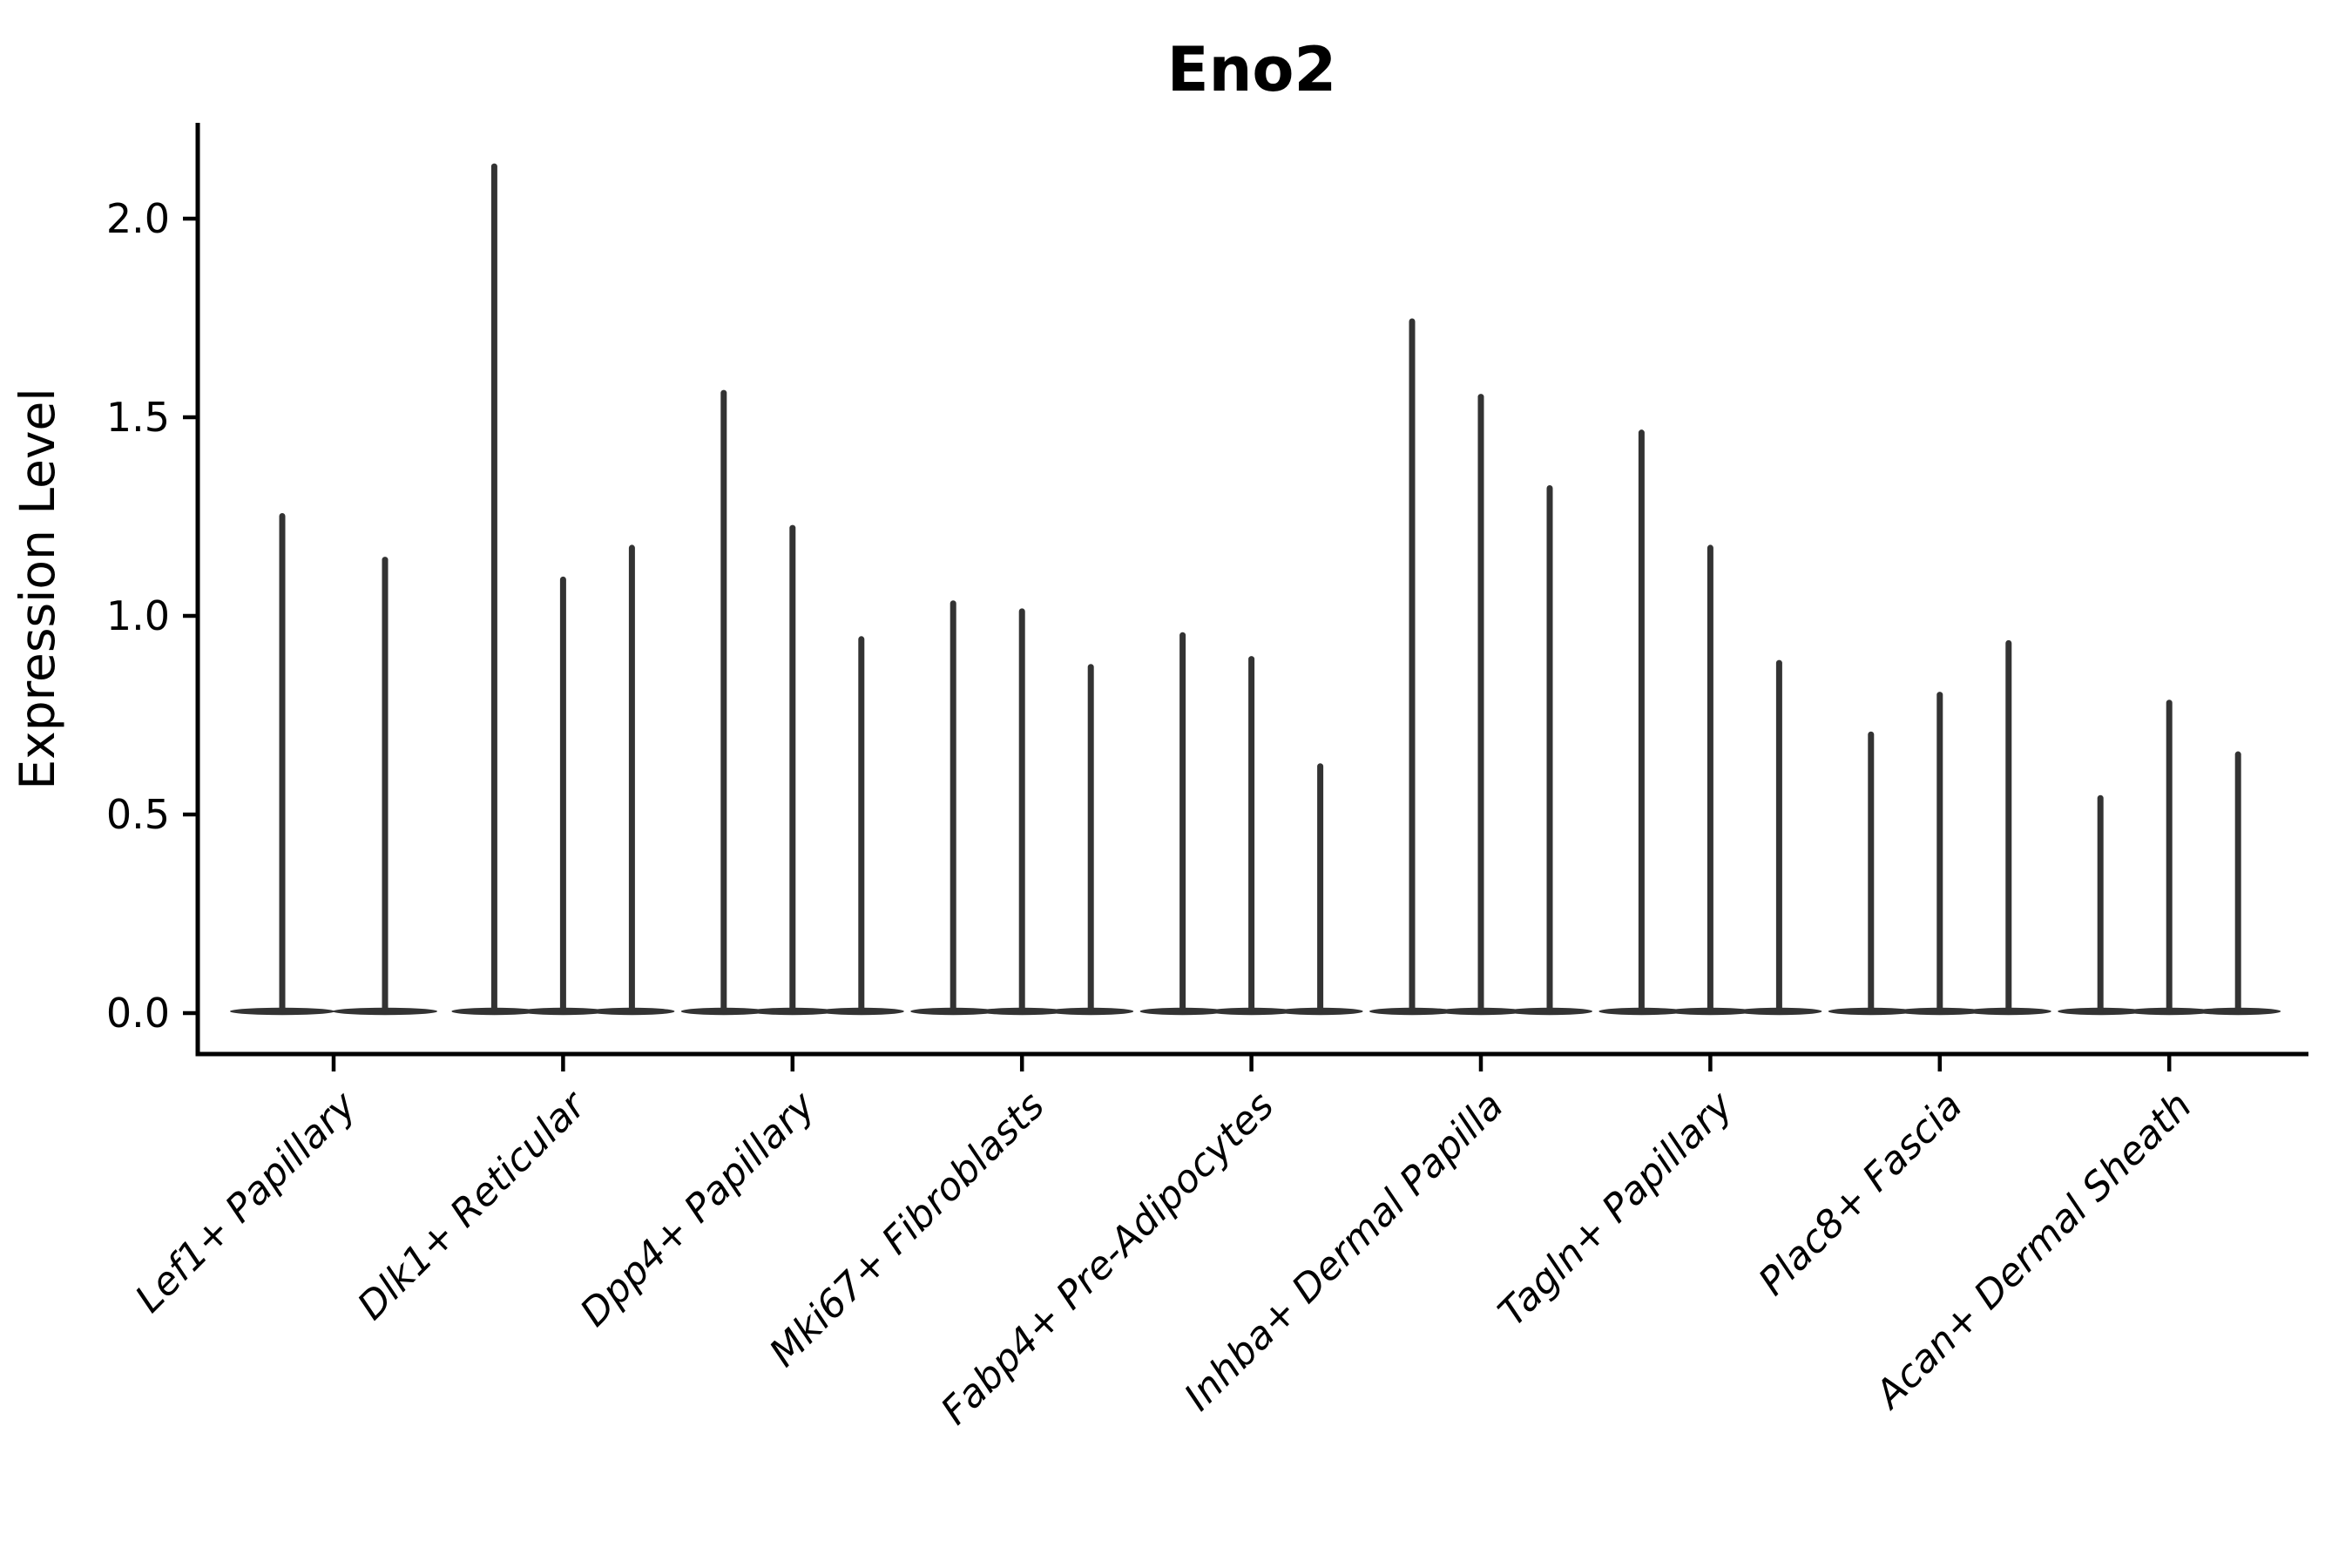 The width and height of the screenshot is (2352, 1568). What do you see at coordinates (1615, 1209) in the screenshot?
I see `x-category-label: Tagln+ Papillary` at bounding box center [1615, 1209].